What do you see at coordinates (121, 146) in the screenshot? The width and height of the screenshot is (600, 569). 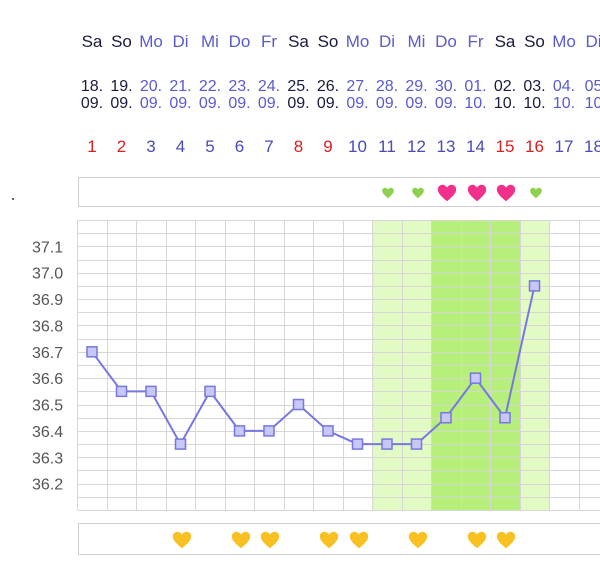 I see `cycle-day-label: 2` at bounding box center [121, 146].